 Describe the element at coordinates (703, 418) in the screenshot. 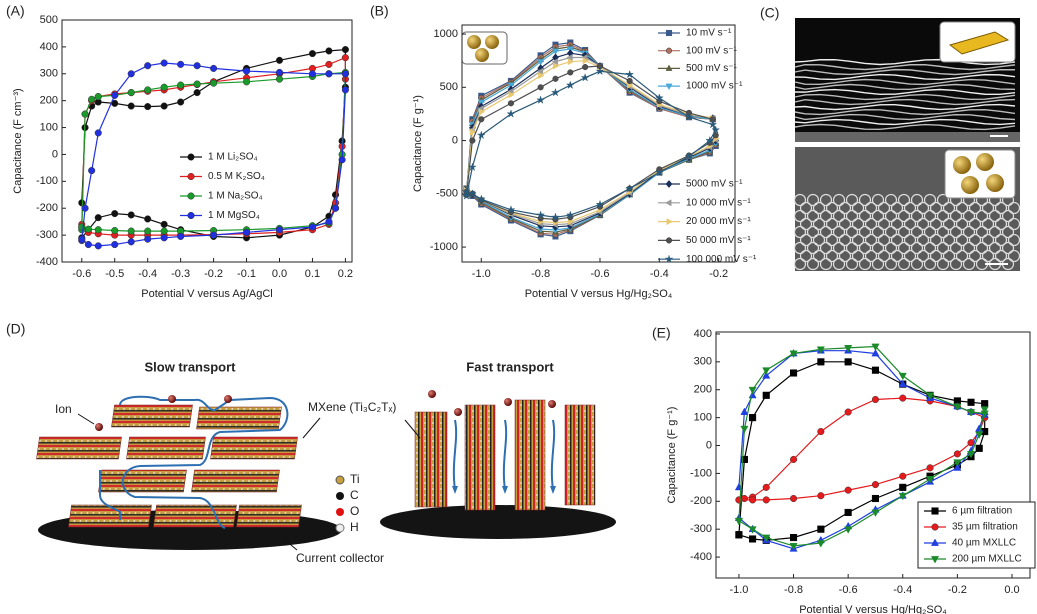

I see `y-tick-label: 100` at that location.